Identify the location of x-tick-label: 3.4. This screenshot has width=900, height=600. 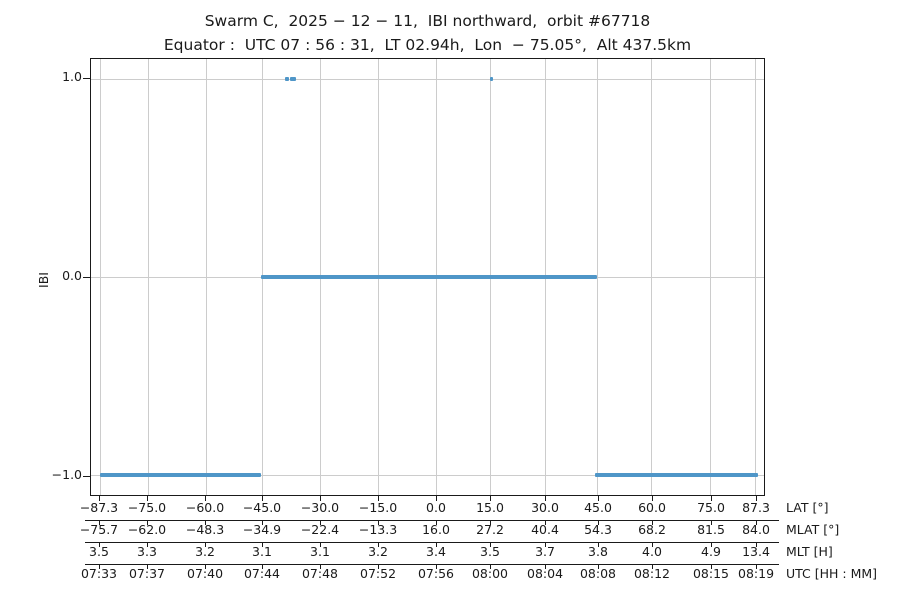
(436, 551).